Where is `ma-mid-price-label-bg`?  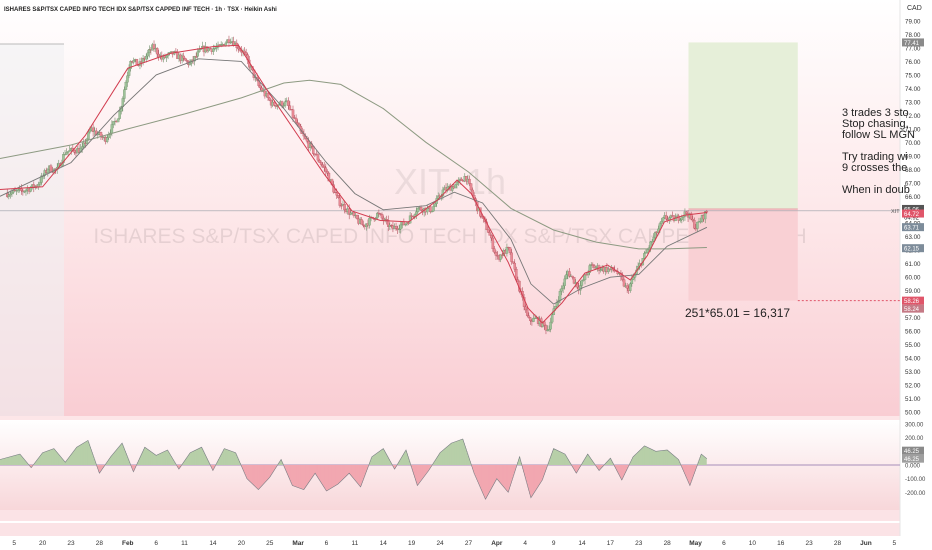 ma-mid-price-label-bg is located at coordinates (913, 227).